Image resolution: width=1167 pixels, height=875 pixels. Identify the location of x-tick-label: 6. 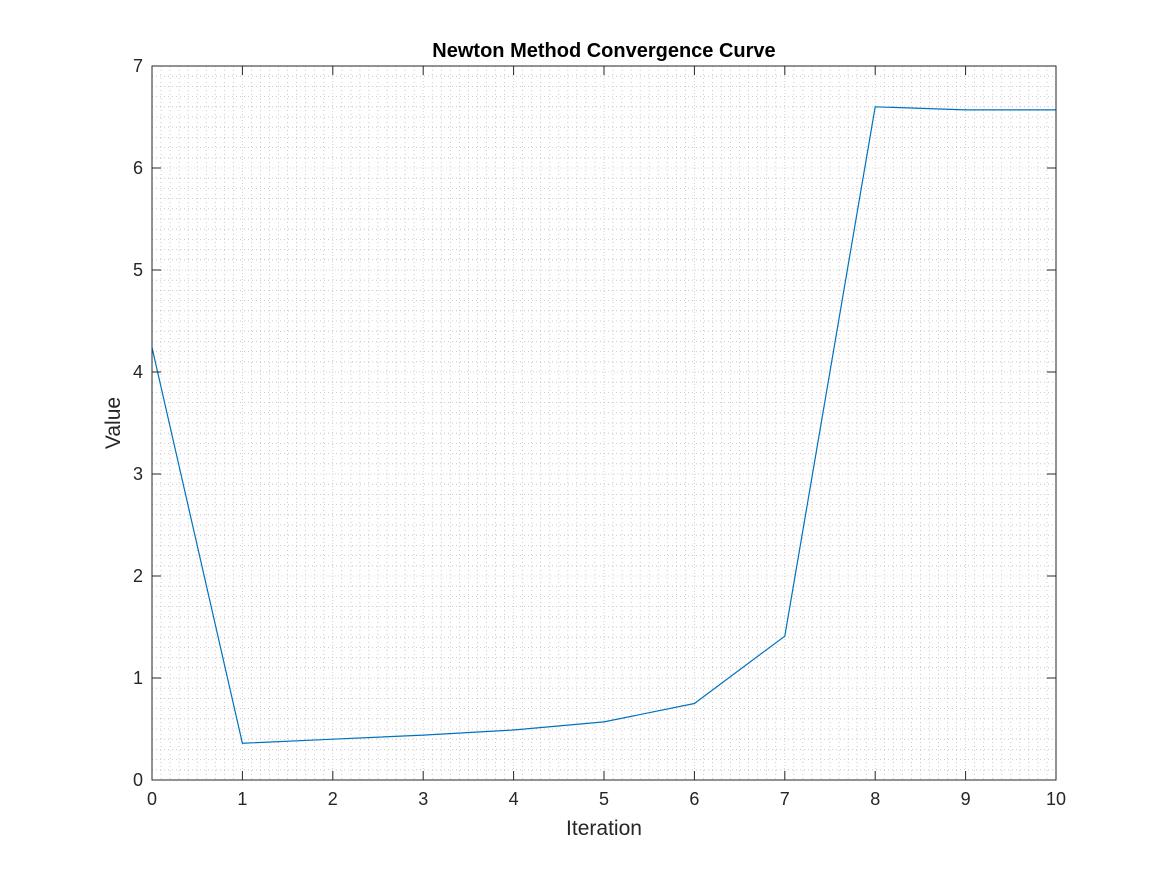
(694, 799).